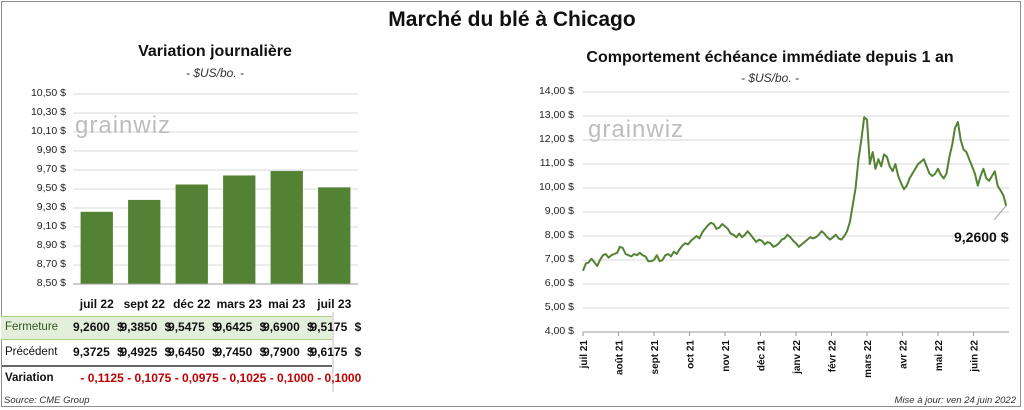  What do you see at coordinates (329, 327) in the screenshot?
I see `cell-value: 9,5175` at bounding box center [329, 327].